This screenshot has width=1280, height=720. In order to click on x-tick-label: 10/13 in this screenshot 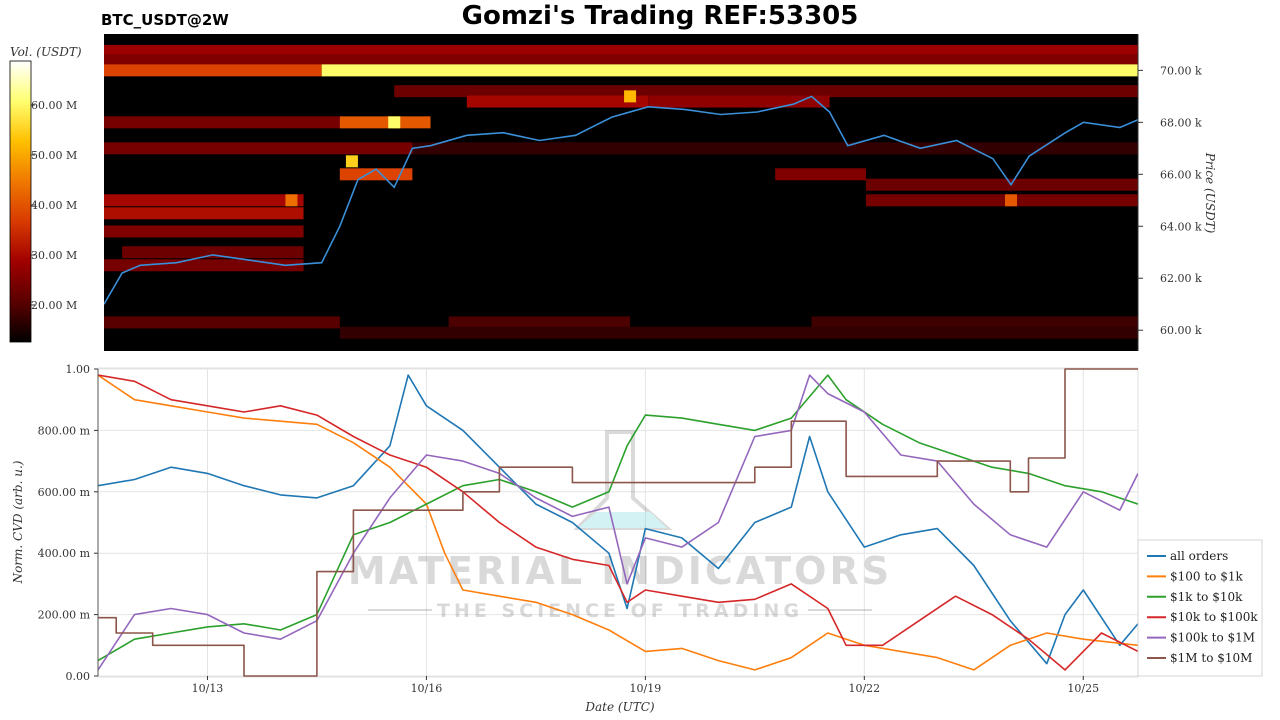, I will do `click(208, 688)`.